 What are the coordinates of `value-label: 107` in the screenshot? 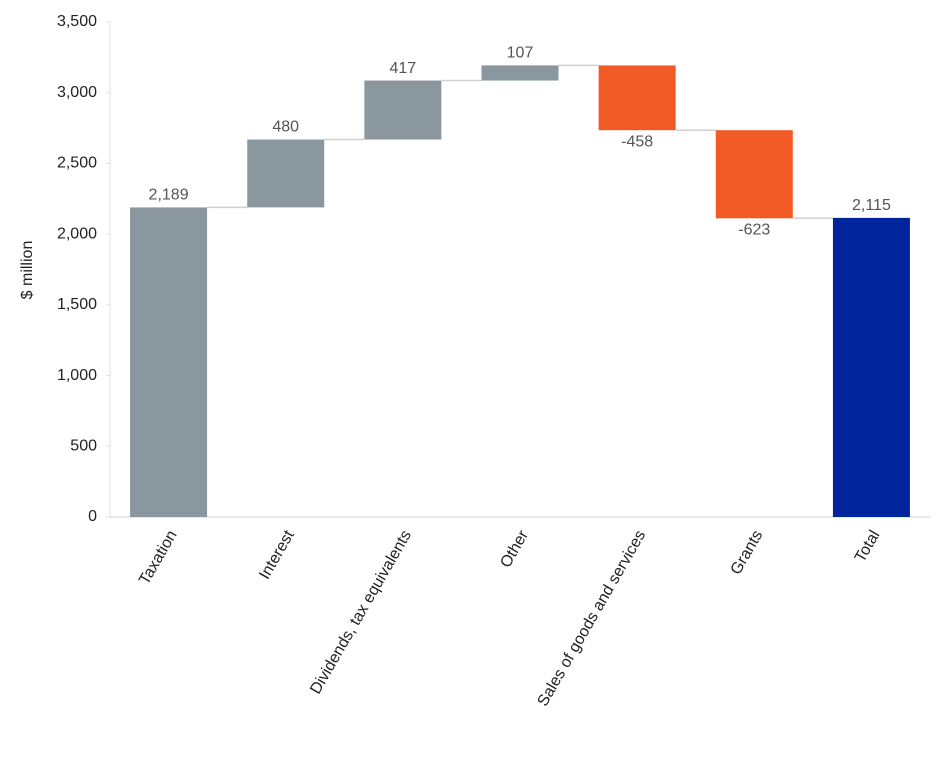 It's located at (520, 53).